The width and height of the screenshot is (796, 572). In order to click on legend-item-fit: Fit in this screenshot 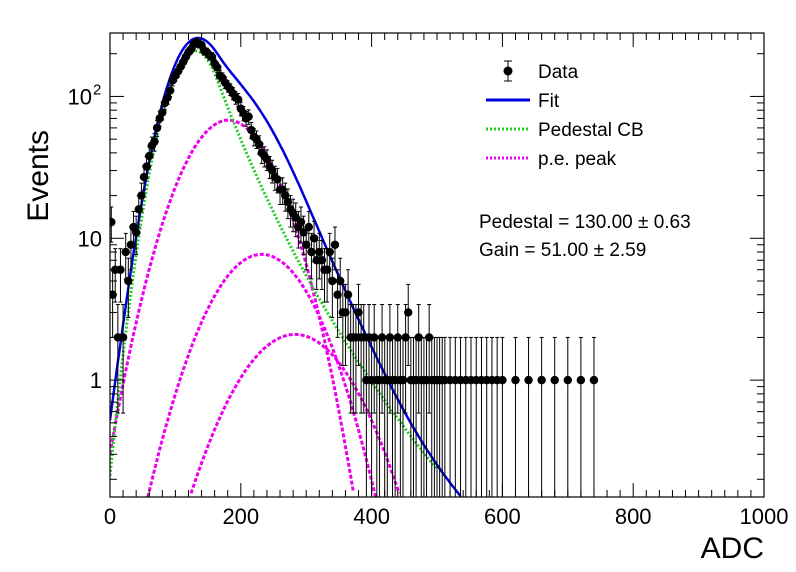, I will do `click(523, 101)`.